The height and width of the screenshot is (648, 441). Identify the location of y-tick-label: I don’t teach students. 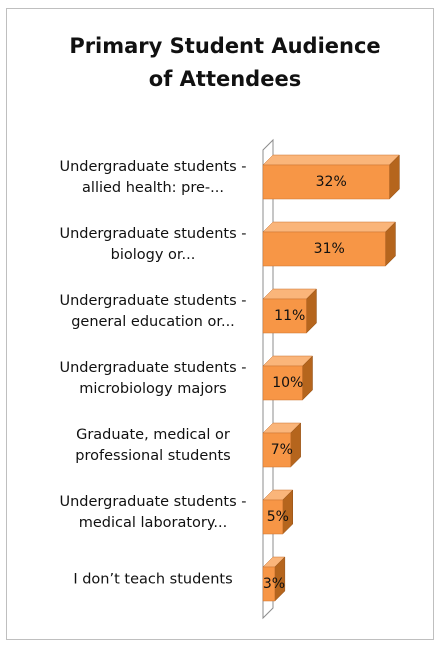
(153, 579).